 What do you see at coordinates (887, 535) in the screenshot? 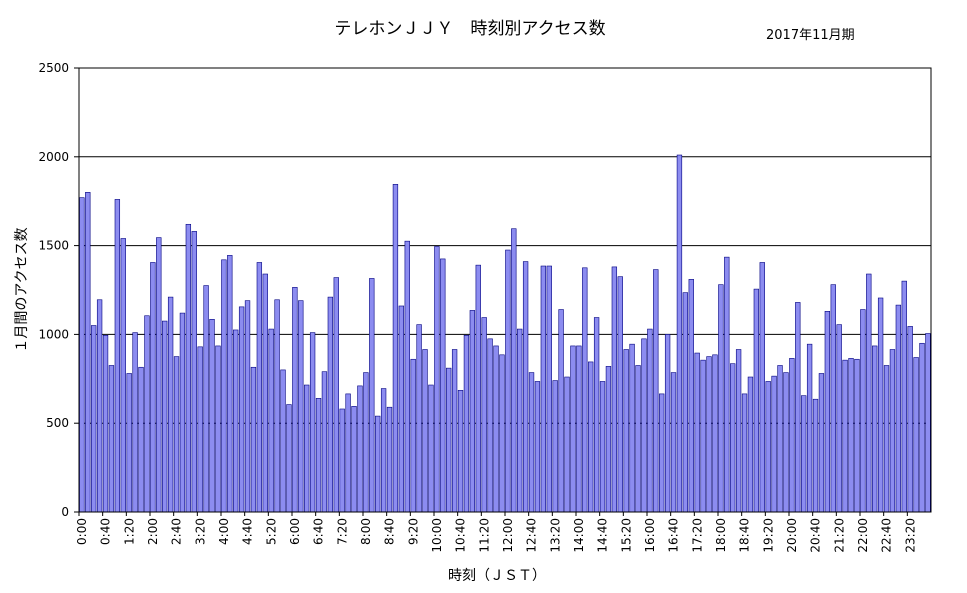
I see `x-tick-label: 22:40` at bounding box center [887, 535].